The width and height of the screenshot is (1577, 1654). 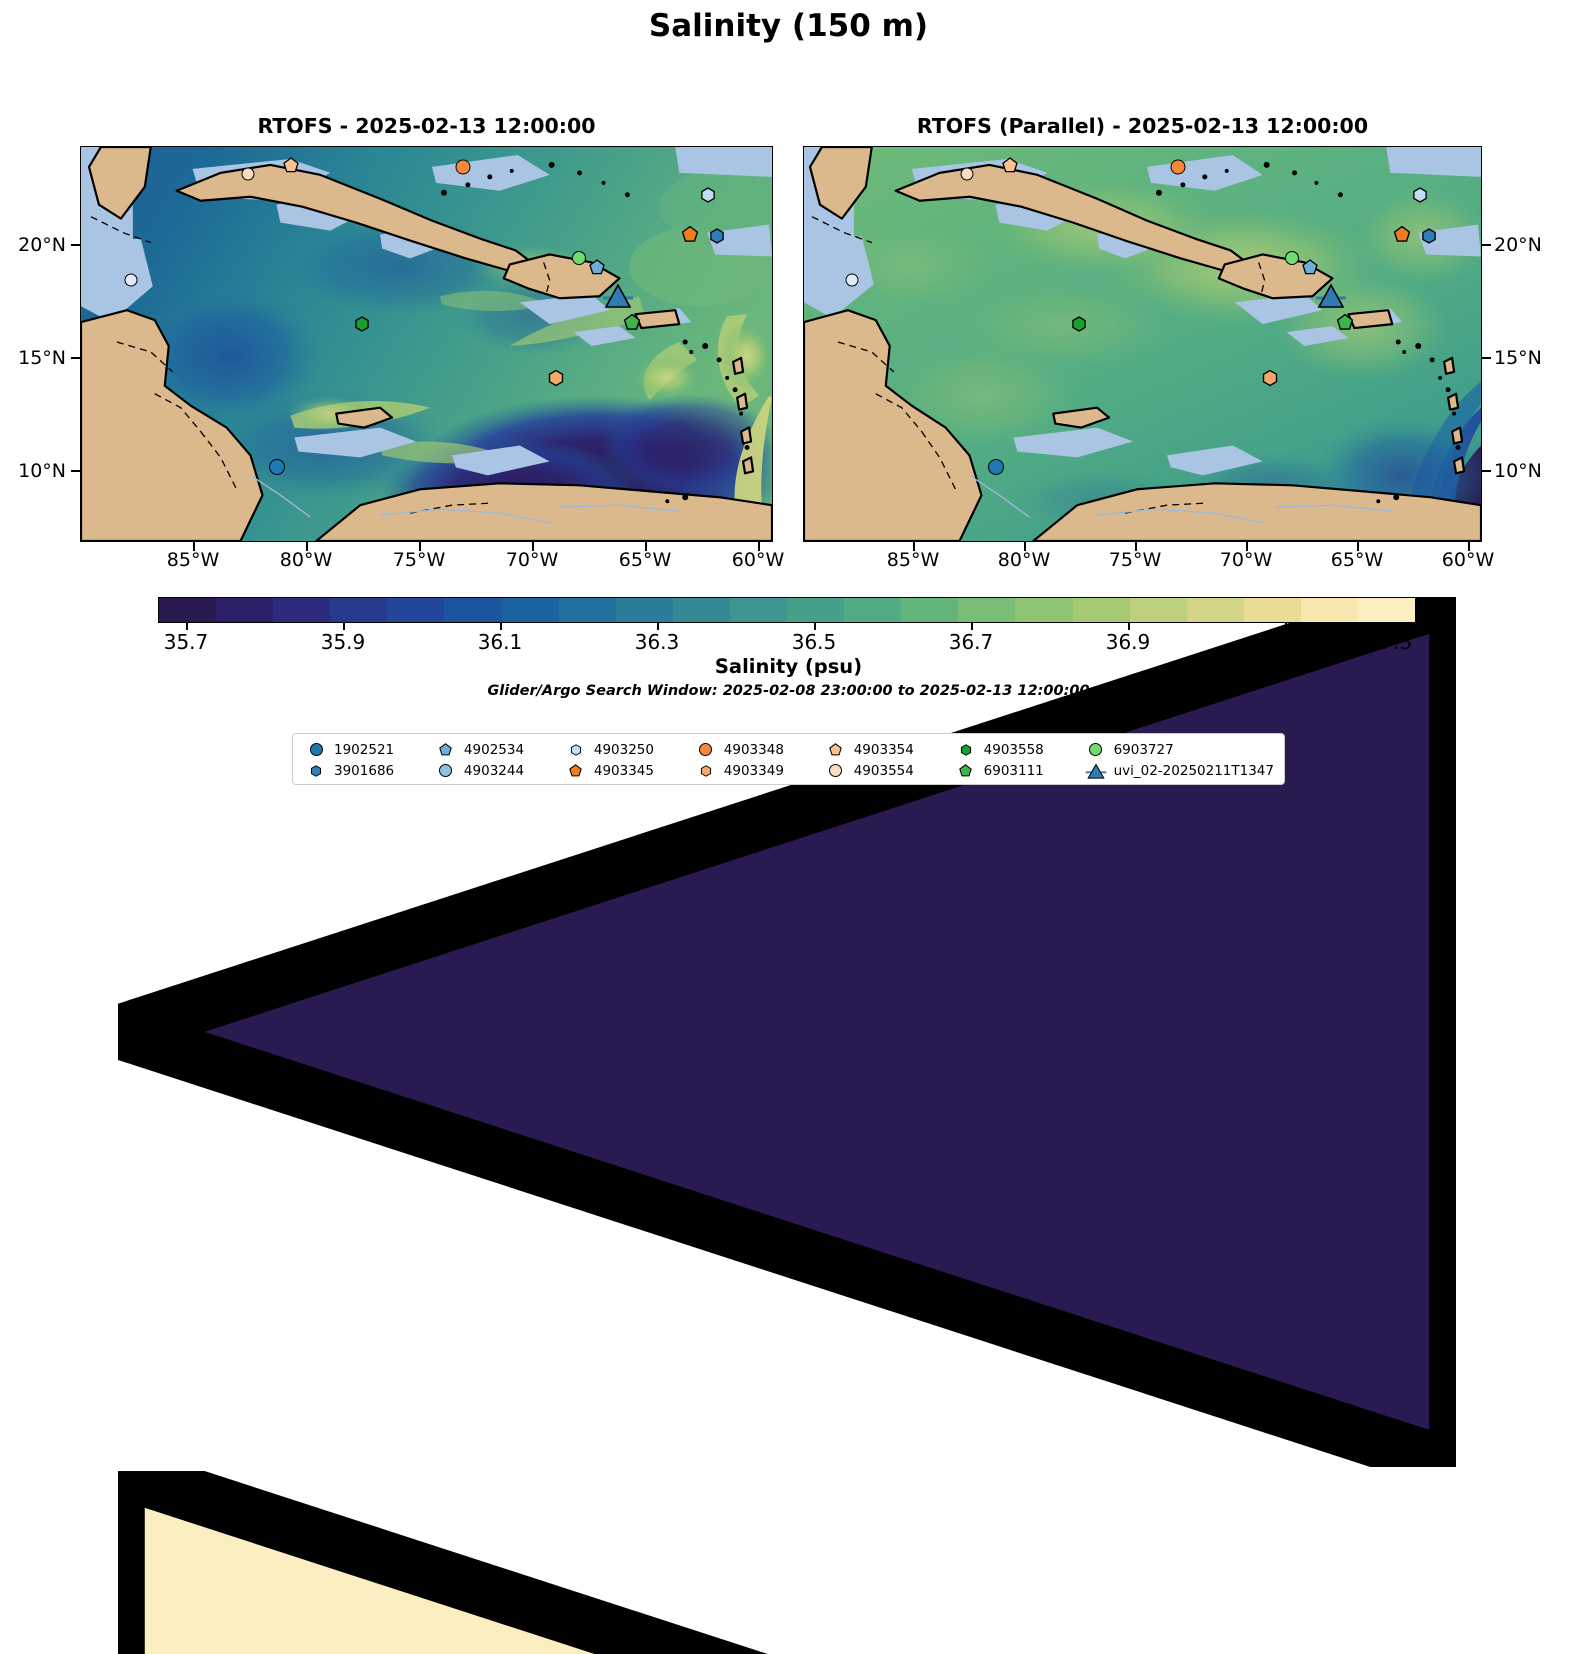 What do you see at coordinates (787, 610) in the screenshot?
I see `colorbar-gradient` at bounding box center [787, 610].